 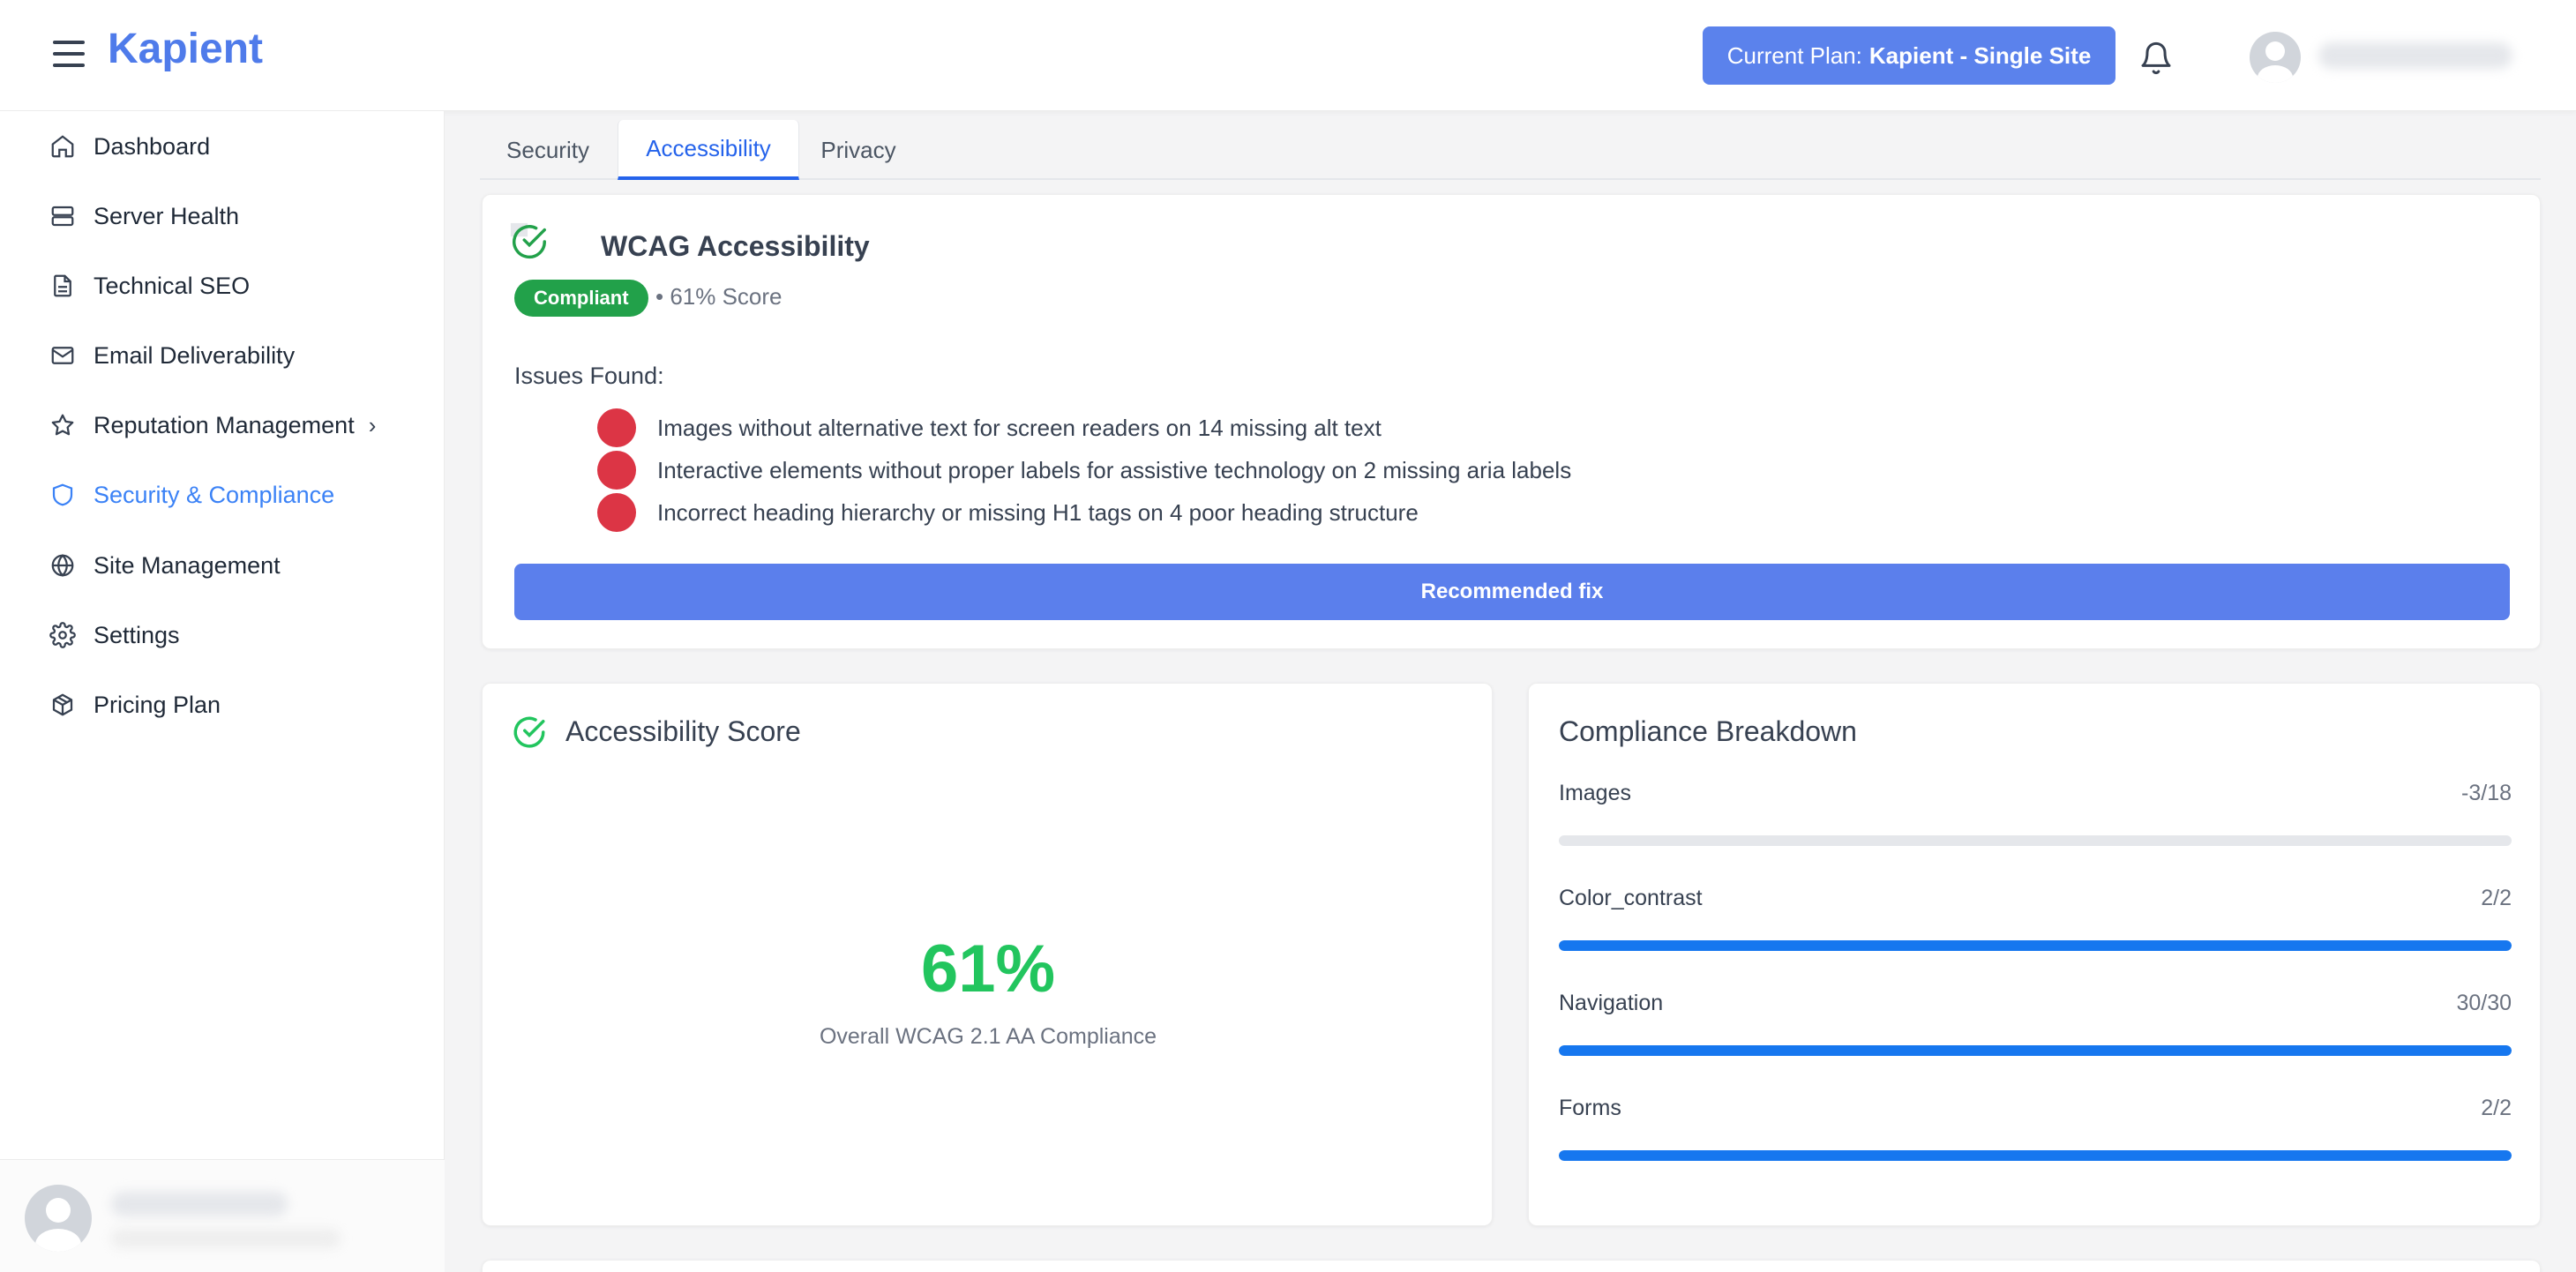 I want to click on breakdown-value: -3/18, so click(x=2487, y=793).